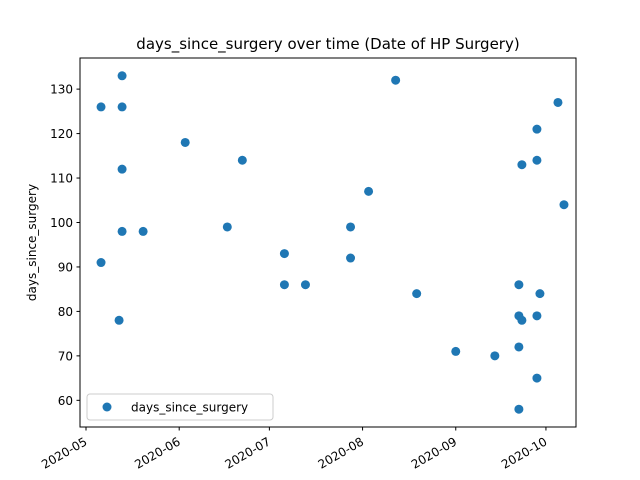  What do you see at coordinates (61, 179) in the screenshot?
I see `y-tick-label: 110` at bounding box center [61, 179].